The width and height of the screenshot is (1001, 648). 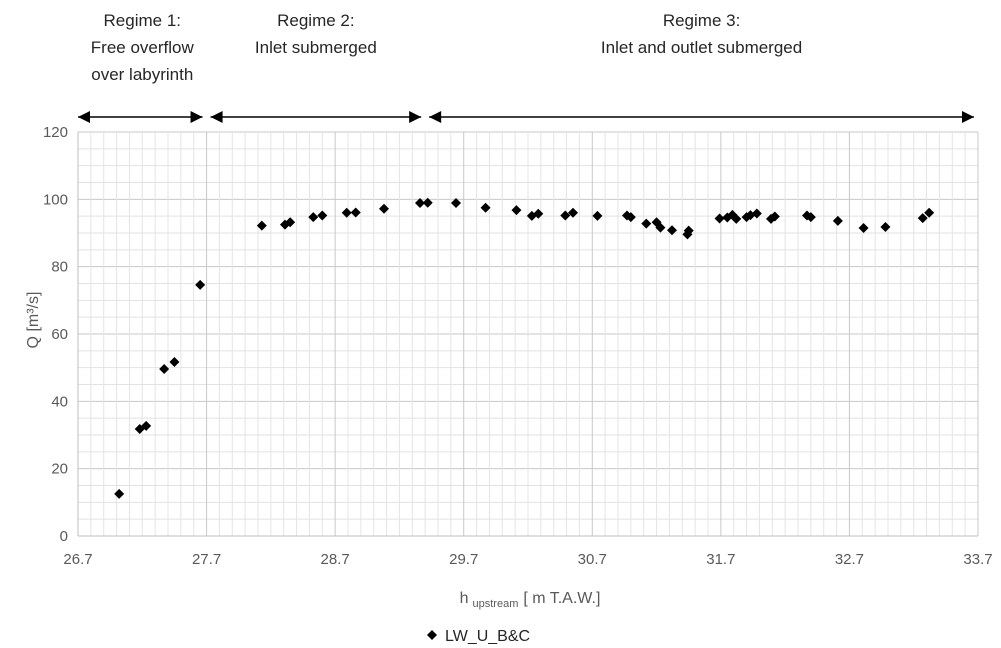 I want to click on y-tick-label: 0, so click(x=64, y=536).